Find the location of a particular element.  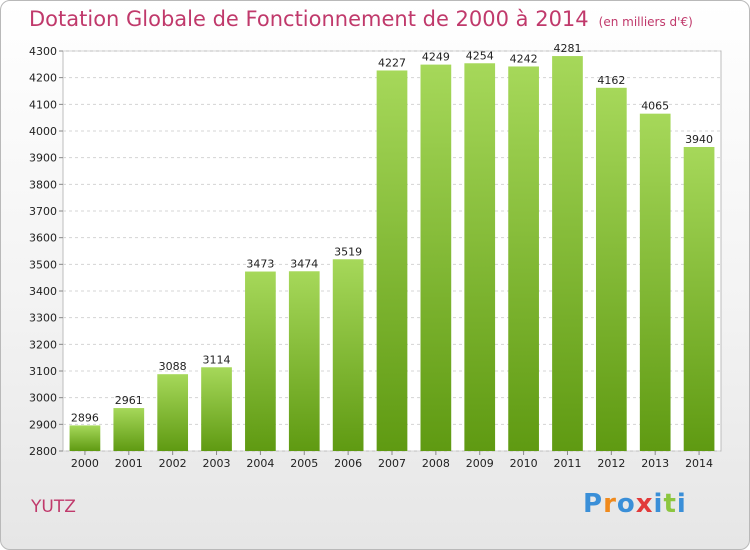

y-tick-label: 3300 is located at coordinates (43, 318).